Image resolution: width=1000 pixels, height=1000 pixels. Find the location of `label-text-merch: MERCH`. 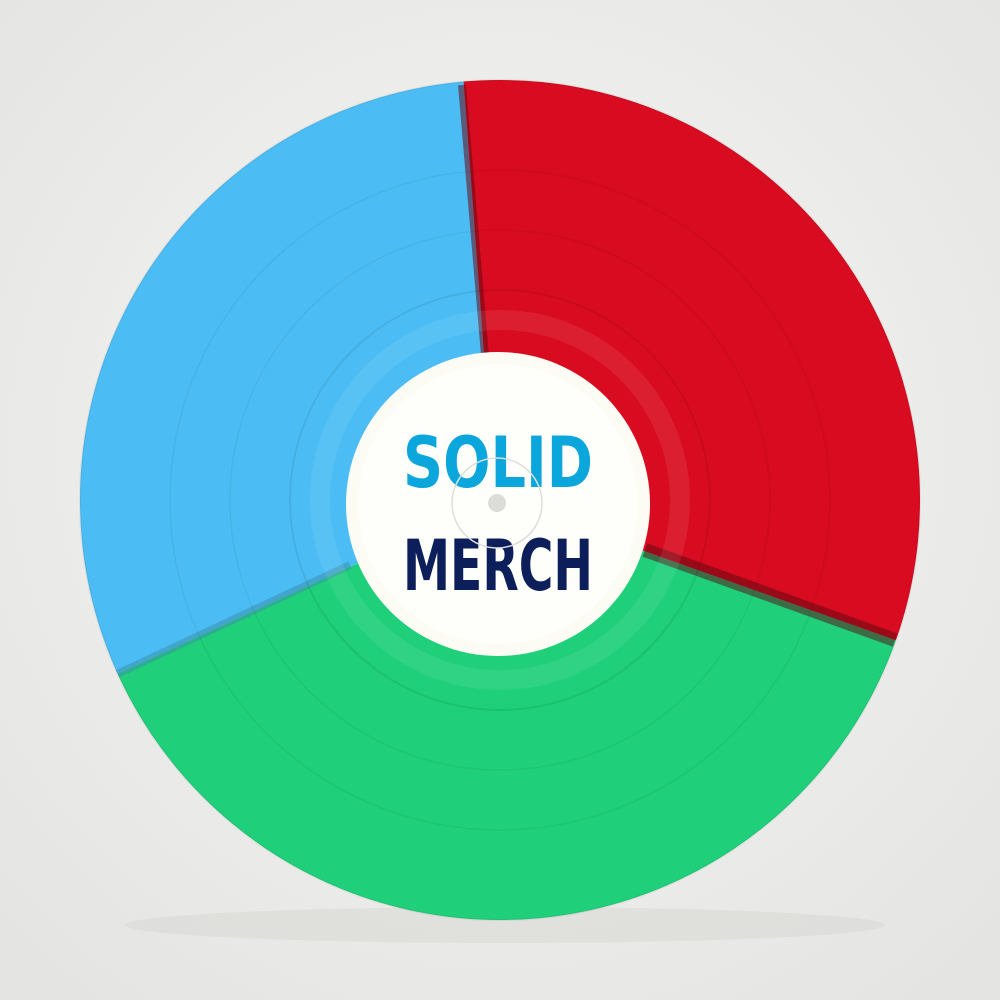

label-text-merch: MERCH is located at coordinates (498, 566).